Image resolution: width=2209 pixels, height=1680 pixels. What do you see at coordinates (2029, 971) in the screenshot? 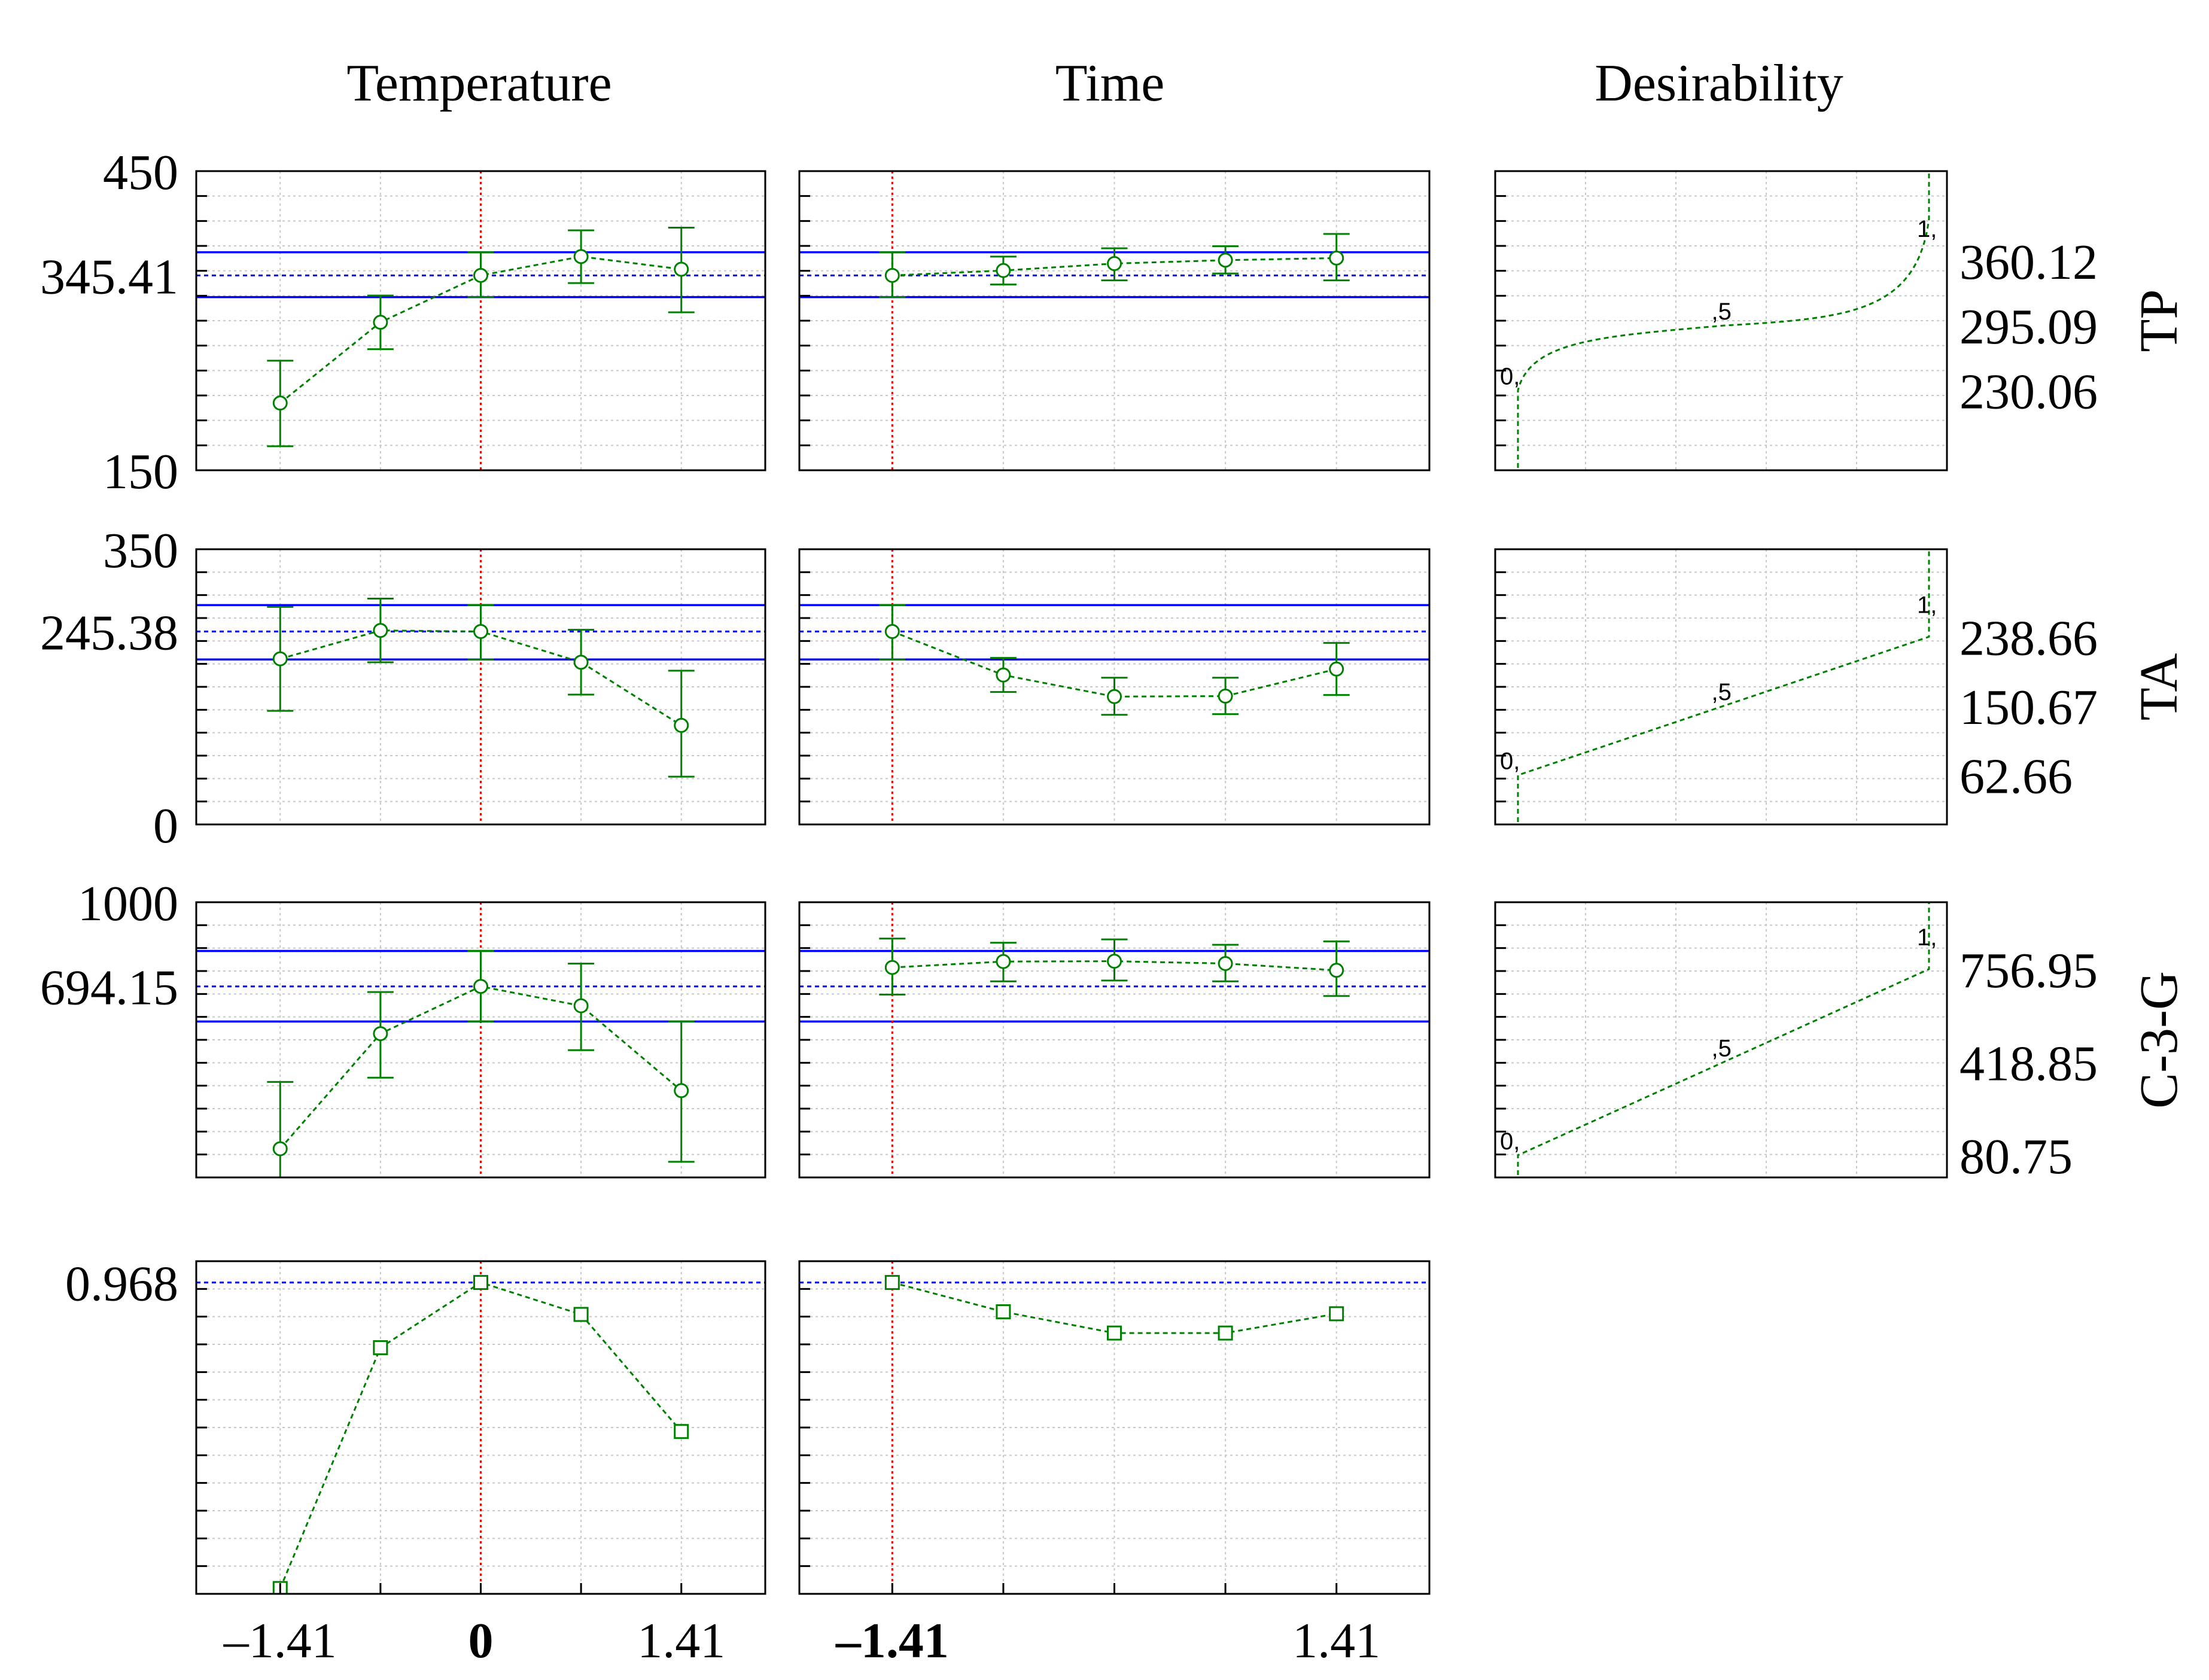
I see `desirability-value-label: 756.95` at bounding box center [2029, 971].